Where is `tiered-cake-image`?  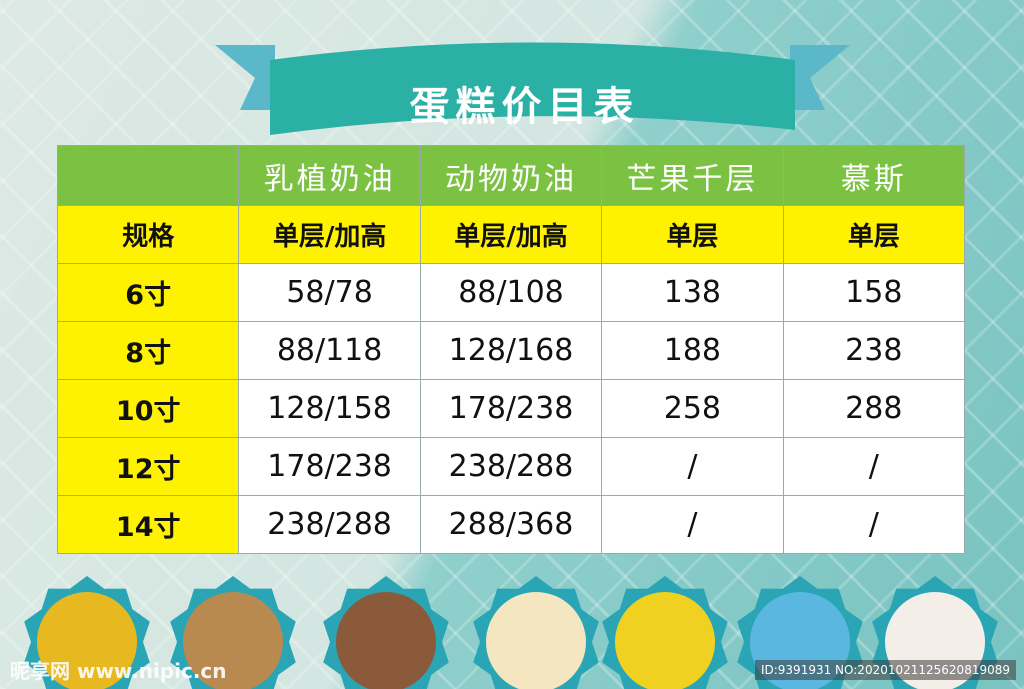
tiered-cake-image is located at coordinates (233, 632).